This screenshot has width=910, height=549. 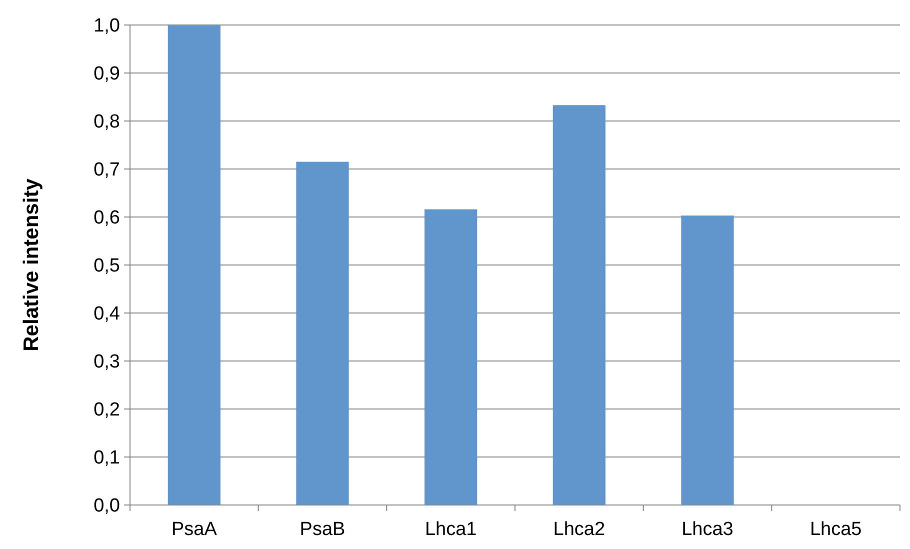 What do you see at coordinates (107, 122) in the screenshot?
I see `y-tick-label: 0,8` at bounding box center [107, 122].